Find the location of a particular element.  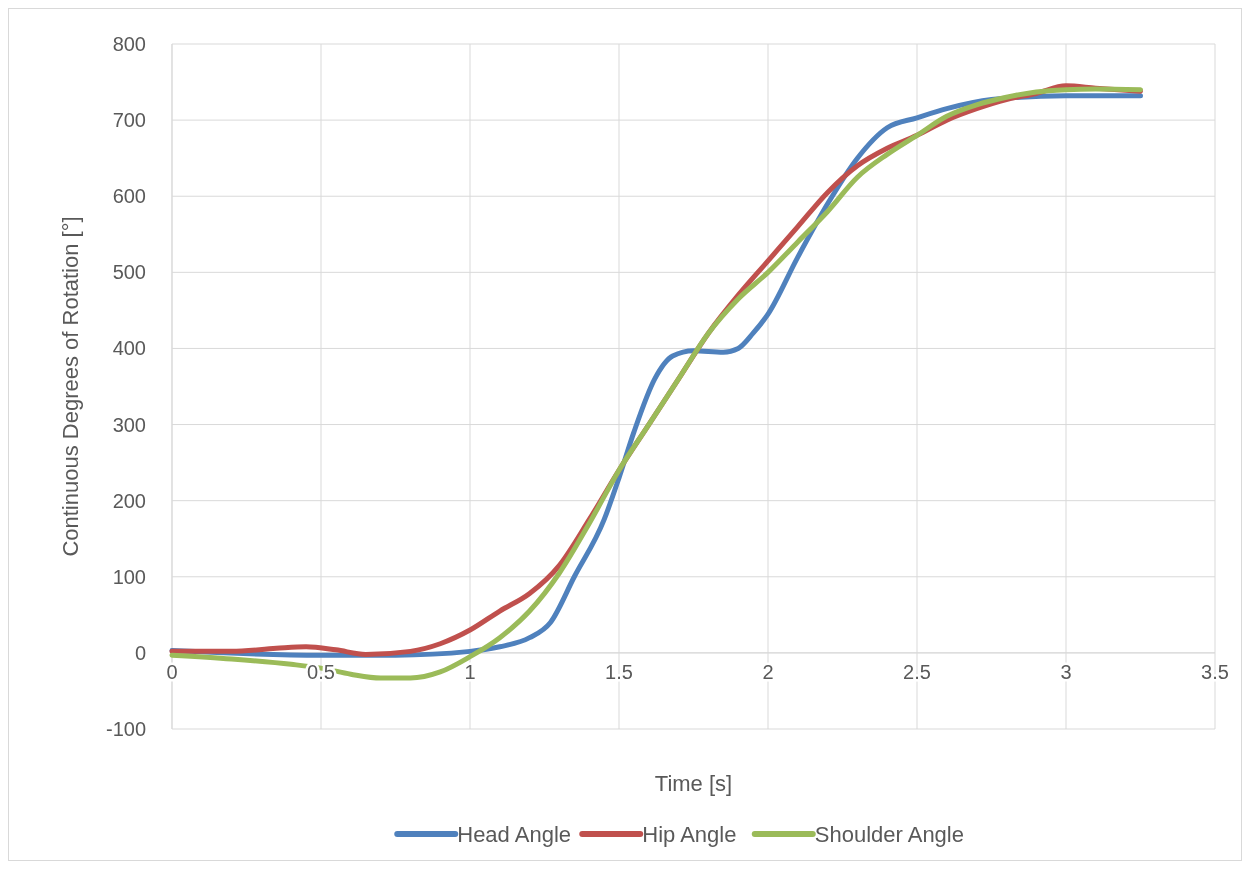

y-tick-label: 0 is located at coordinates (140, 652).